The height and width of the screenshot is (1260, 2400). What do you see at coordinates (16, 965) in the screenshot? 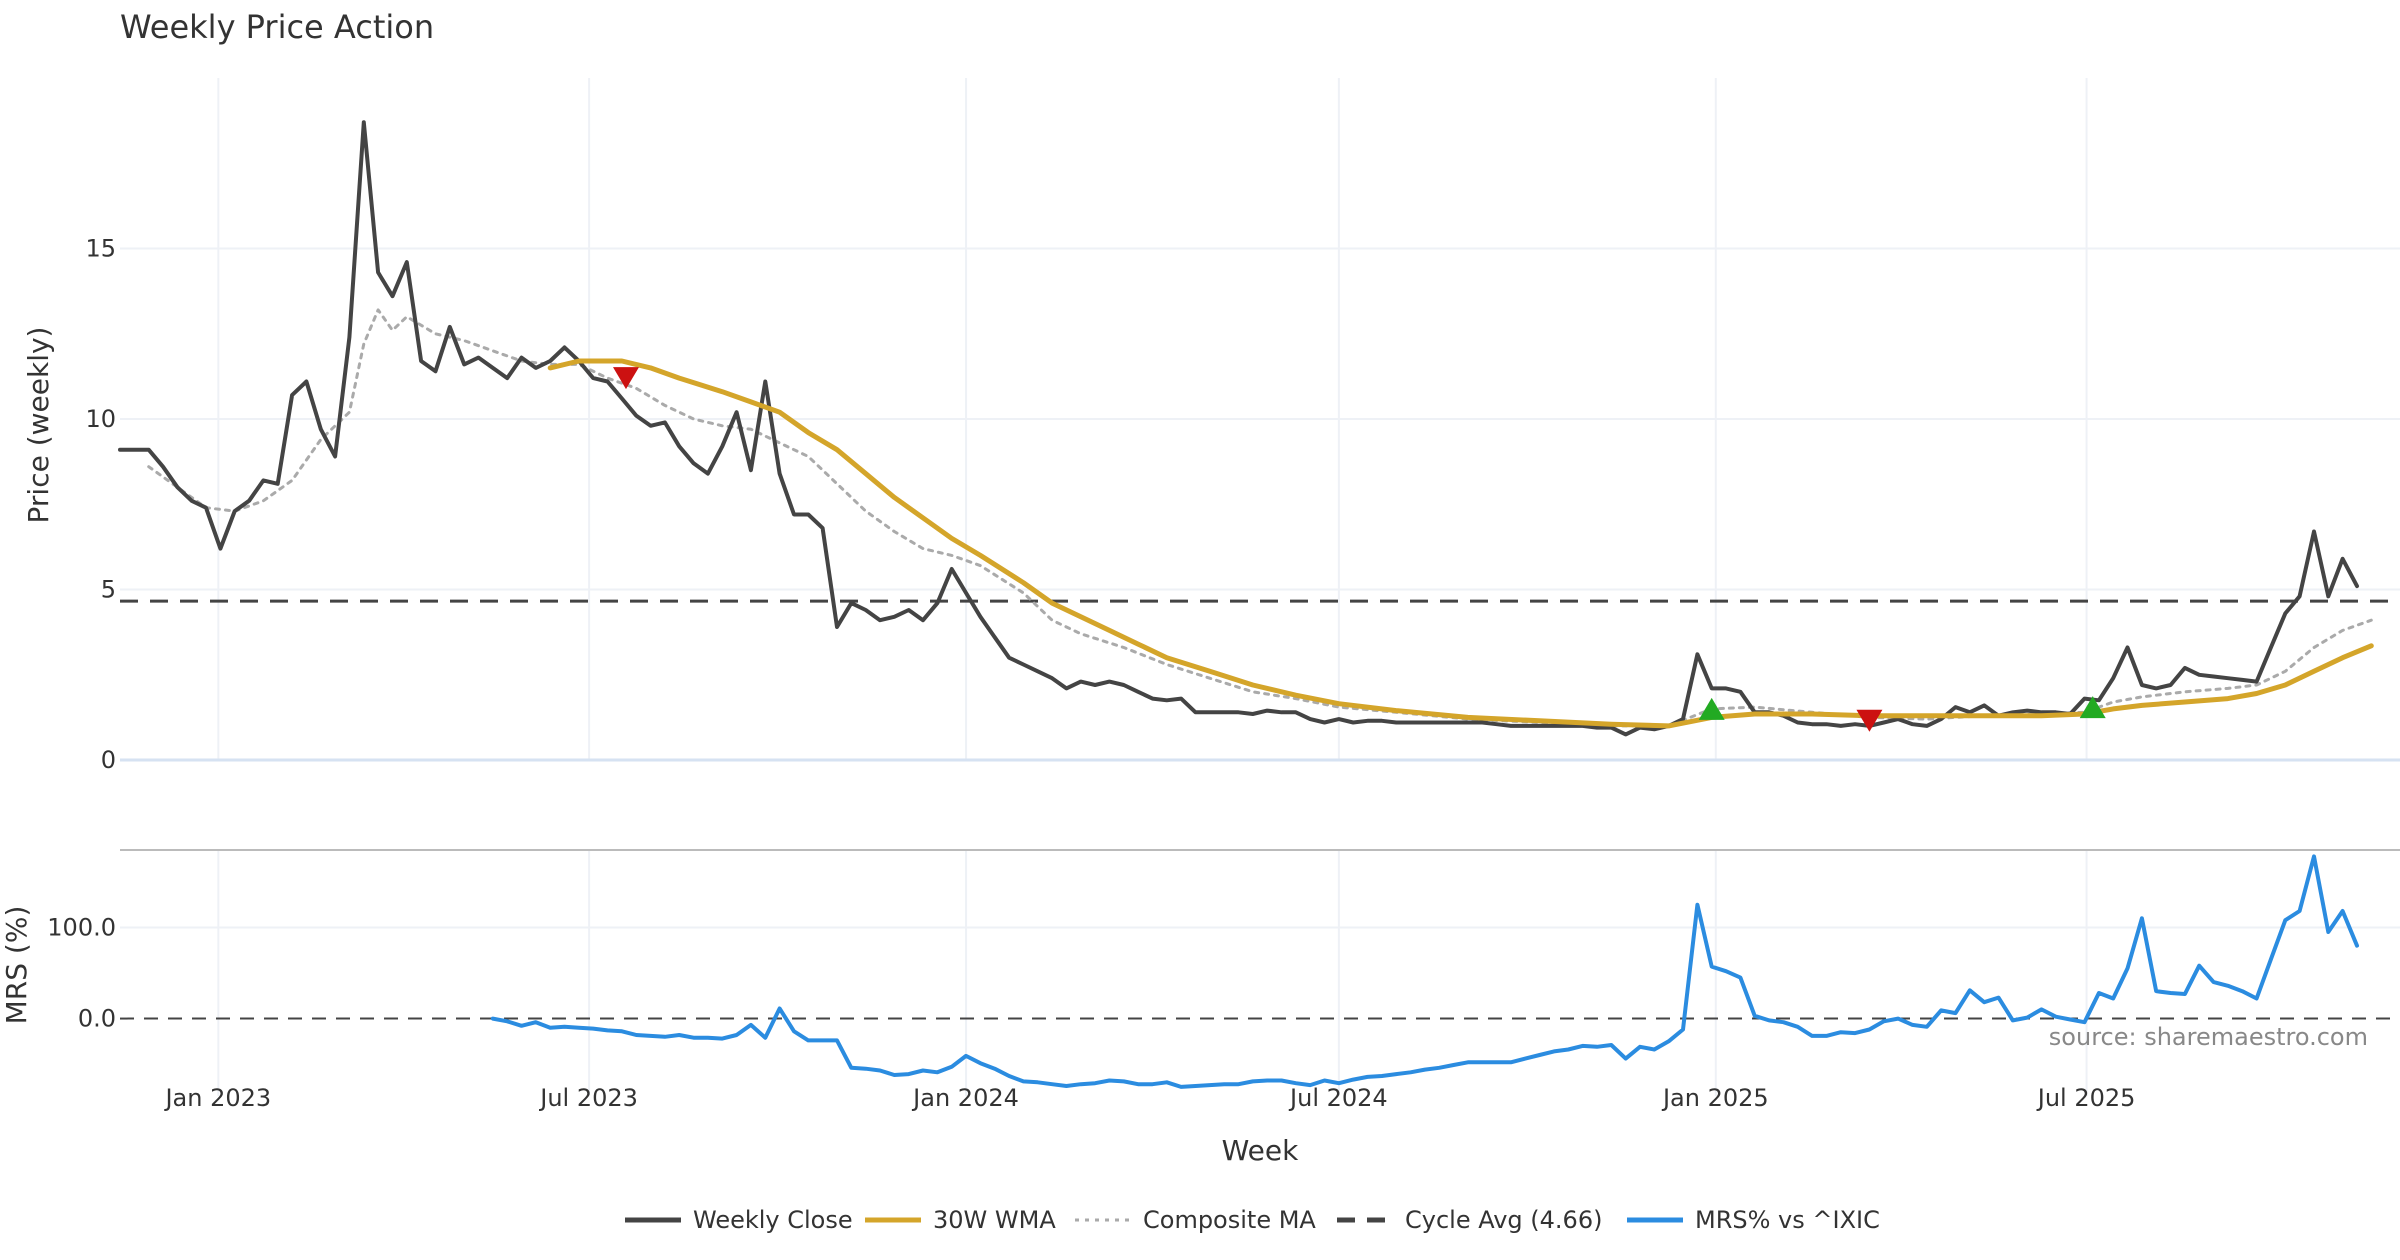
I see `mrs-y-axis-title: MRS (%)` at bounding box center [16, 965].